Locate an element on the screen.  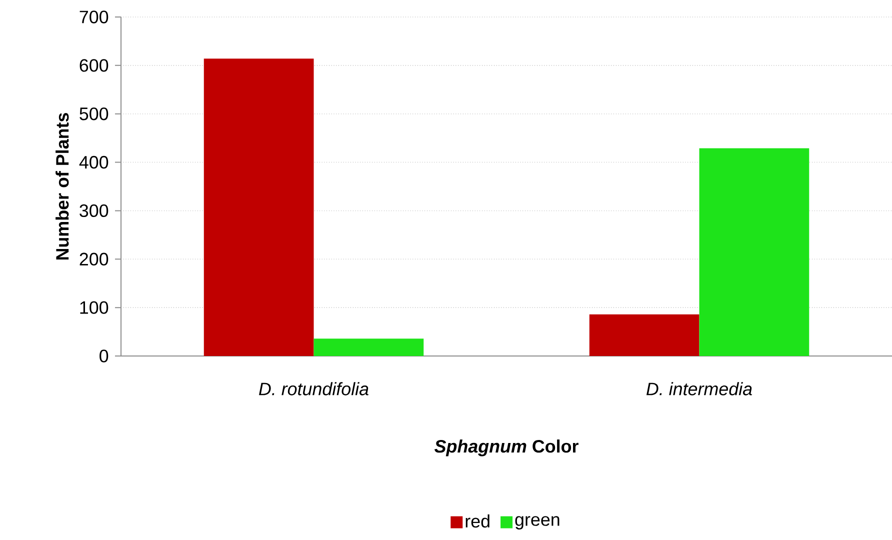
x-axis-title: Sphagnum Color is located at coordinates (506, 448).